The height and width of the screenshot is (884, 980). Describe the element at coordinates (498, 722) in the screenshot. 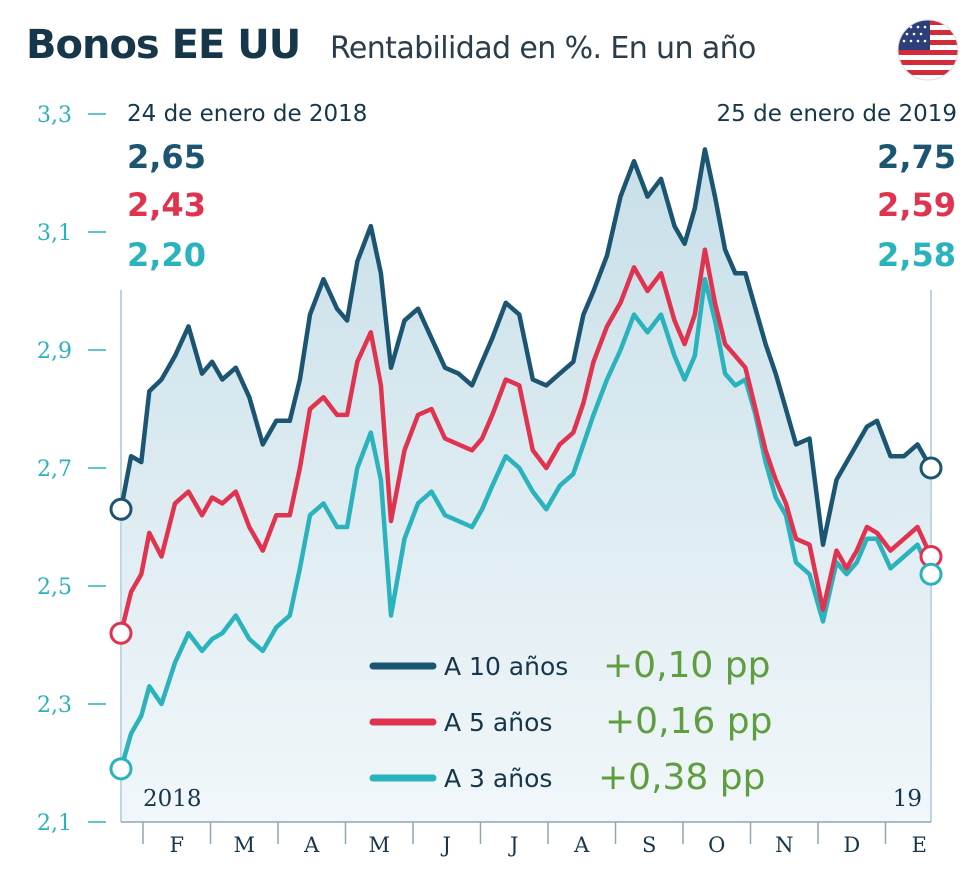

I see `legend-label-5y: A 5 años` at that location.